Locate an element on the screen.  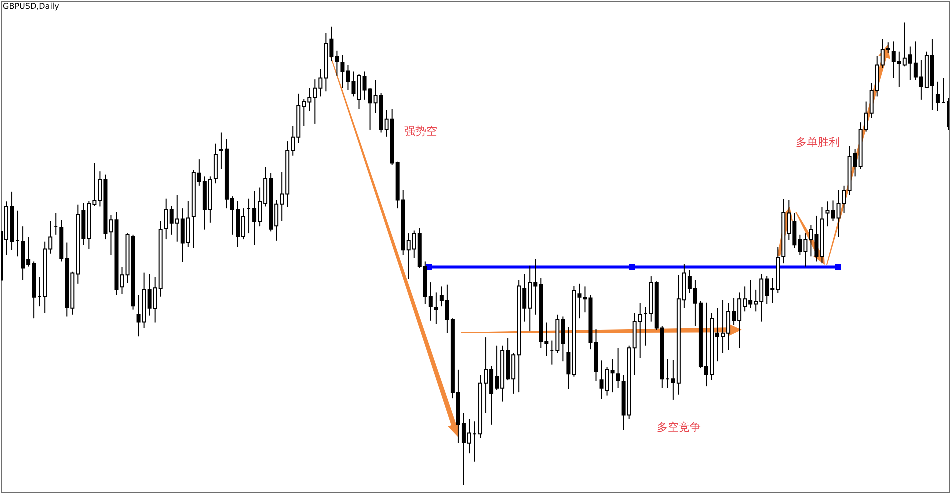
annotation: 多单胜利 is located at coordinates (818, 142).